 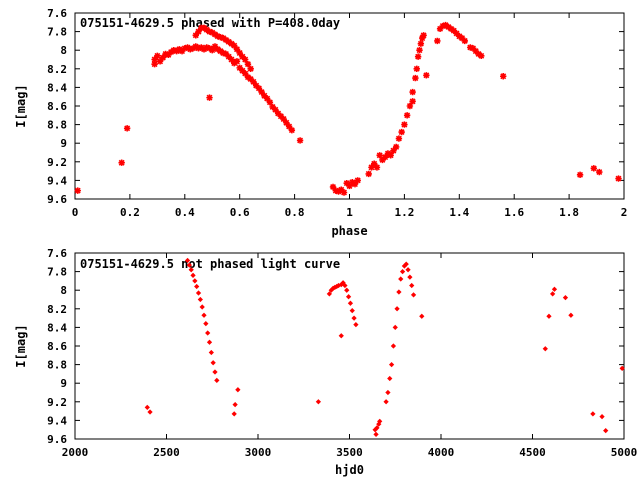 What do you see at coordinates (57, 13) in the screenshot?
I see `y-tick-label: 7.6` at bounding box center [57, 13].